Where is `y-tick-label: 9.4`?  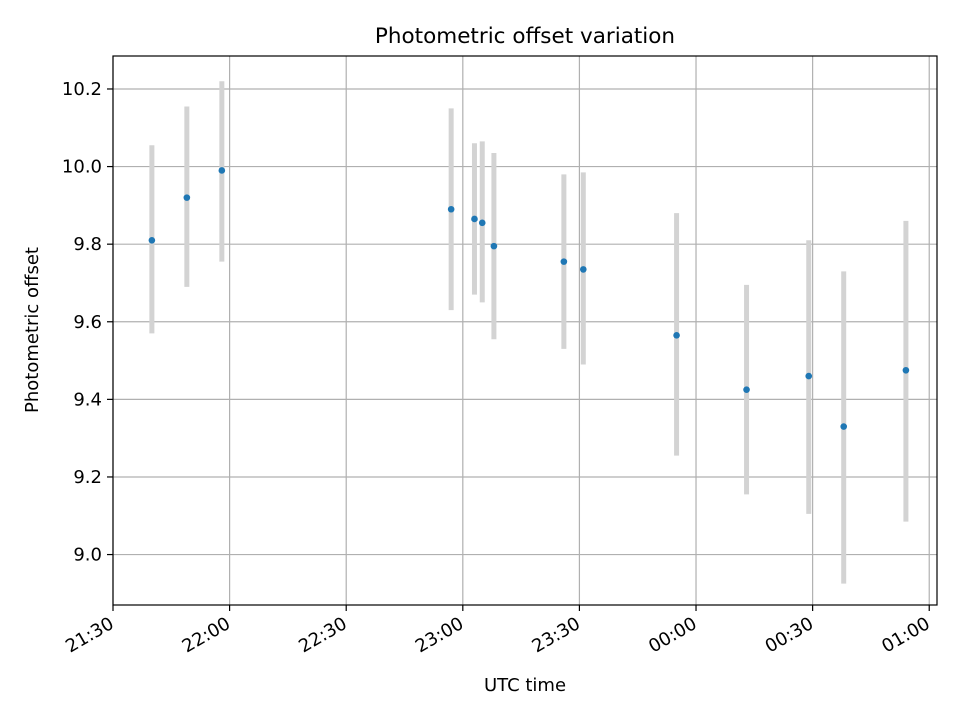
y-tick-label: 9.4 is located at coordinates (87, 399).